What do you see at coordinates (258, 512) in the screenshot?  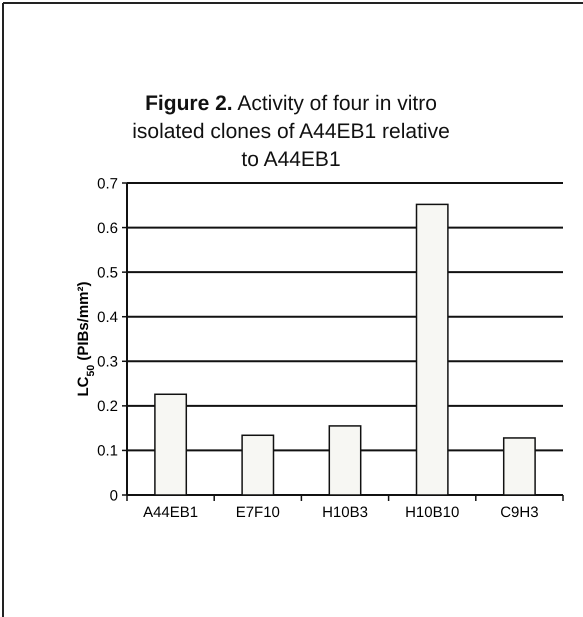 I see `x-tick-label: E7F10` at bounding box center [258, 512].